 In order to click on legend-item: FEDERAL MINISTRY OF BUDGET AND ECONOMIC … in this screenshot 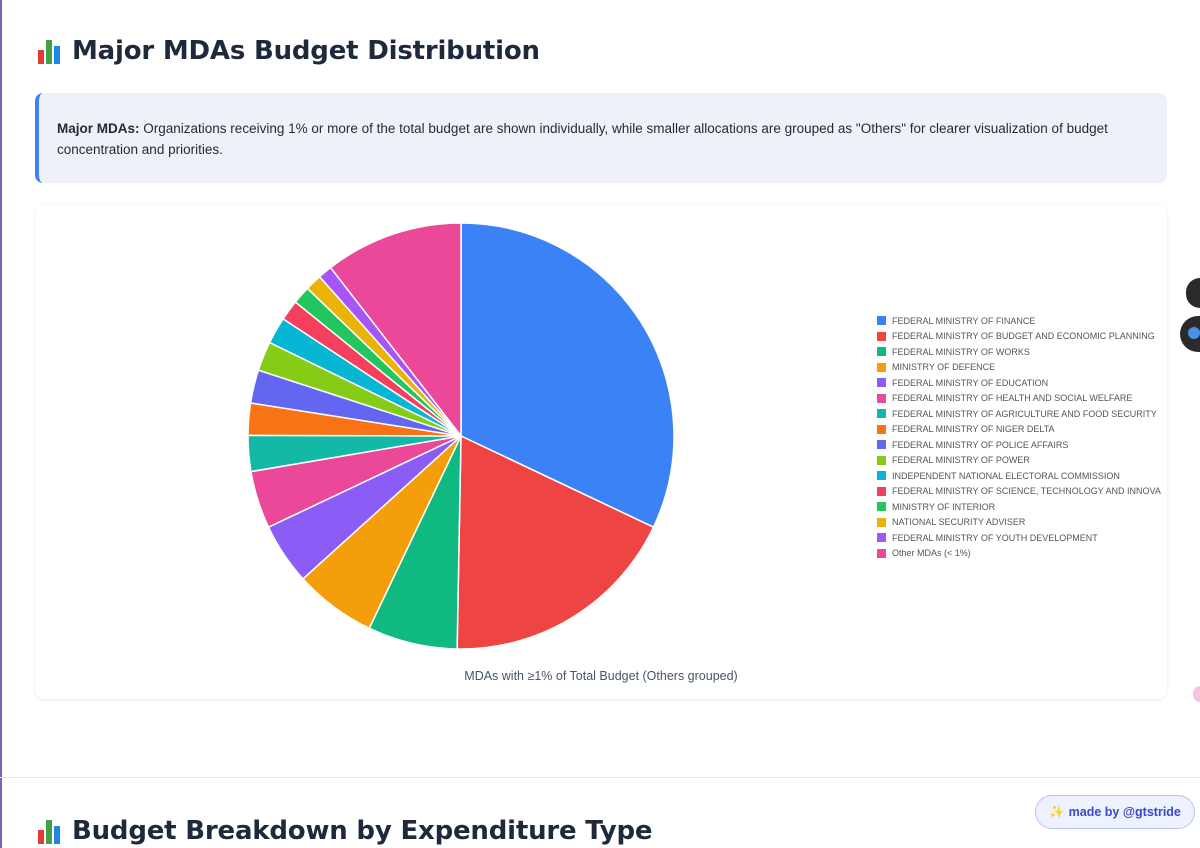, I will do `click(1019, 337)`.